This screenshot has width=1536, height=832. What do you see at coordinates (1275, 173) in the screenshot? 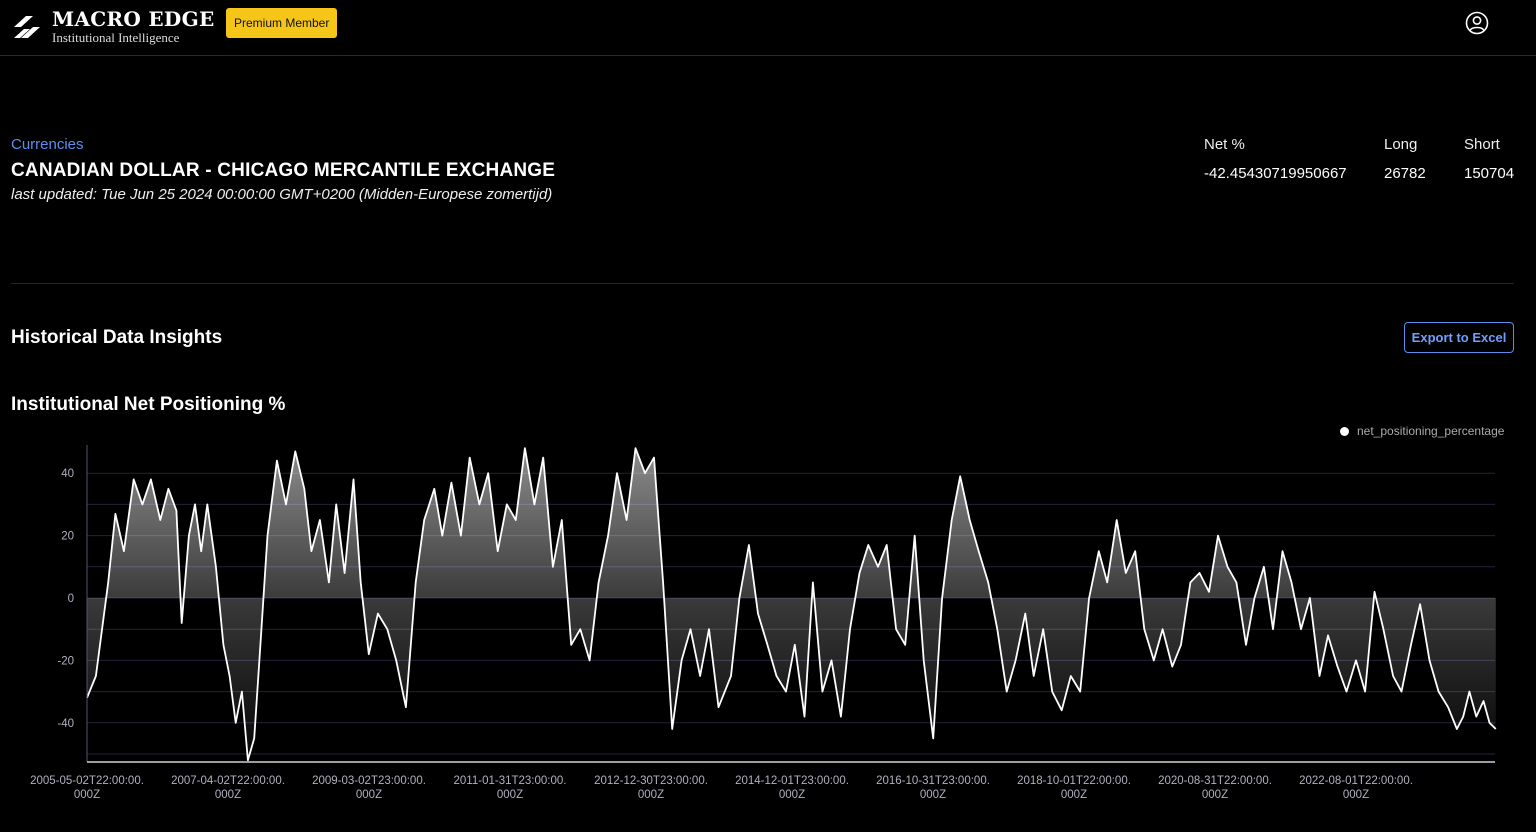
I see `net-percent-value: -42.45430719950667` at bounding box center [1275, 173].